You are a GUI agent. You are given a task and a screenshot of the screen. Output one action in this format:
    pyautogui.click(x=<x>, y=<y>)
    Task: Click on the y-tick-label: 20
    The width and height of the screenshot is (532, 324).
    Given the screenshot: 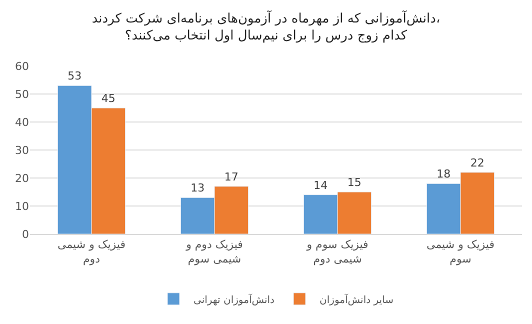 What is the action you would take?
    pyautogui.click(x=22, y=178)
    